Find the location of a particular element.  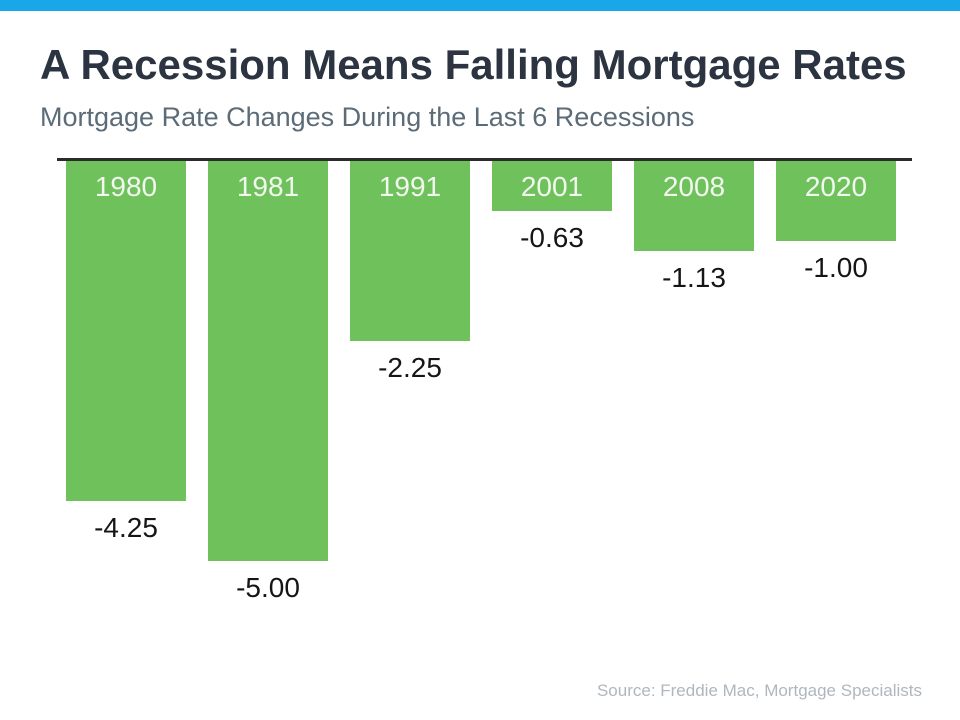

bar-column-1980: 1980 -4.25 is located at coordinates (126, 351).